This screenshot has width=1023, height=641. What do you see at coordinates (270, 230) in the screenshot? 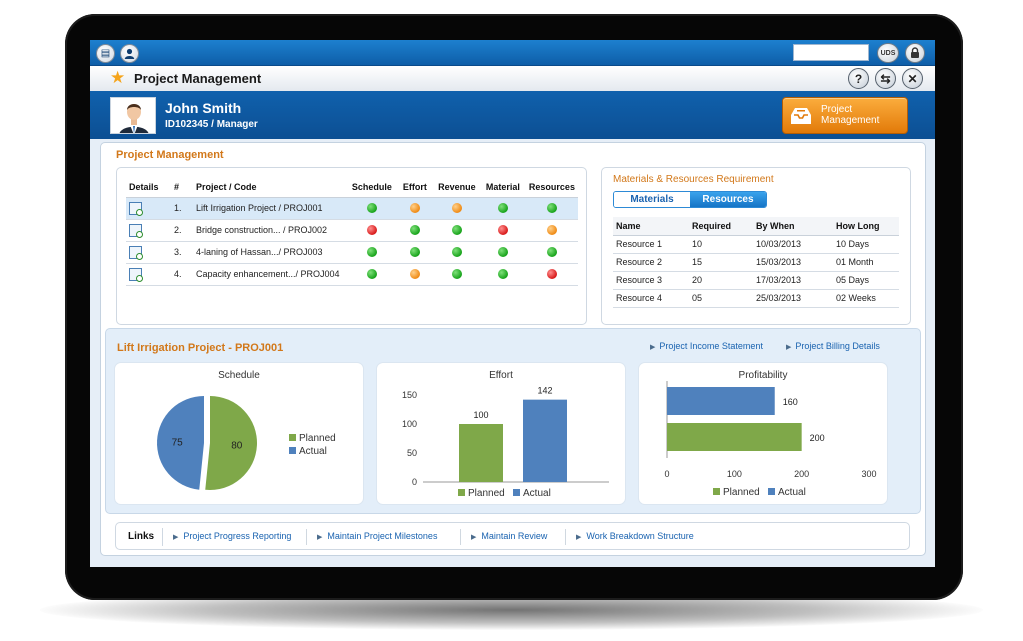
I see `project-link: Bridge construction... / PROJ002` at bounding box center [270, 230].